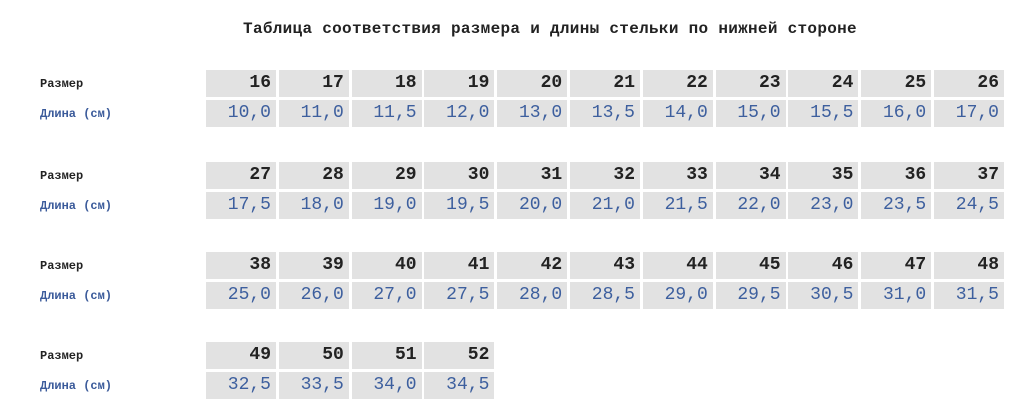 This screenshot has width=1024, height=419. What do you see at coordinates (512, 355) in the screenshot?
I see `size-row: Размер 49 50 51 52` at bounding box center [512, 355].